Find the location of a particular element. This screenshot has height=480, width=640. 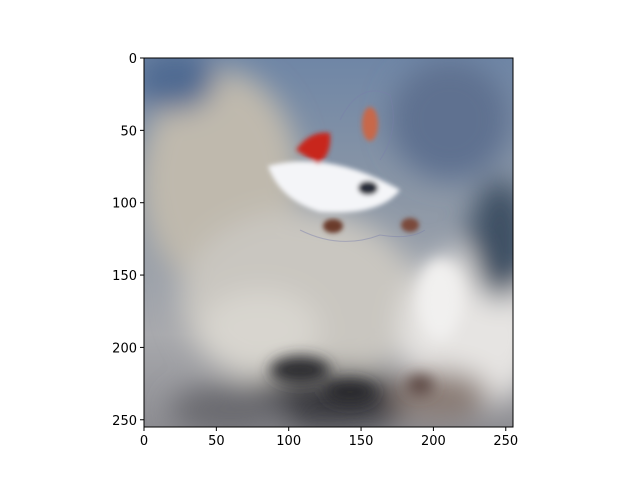

x-tick-label: 50 is located at coordinates (216, 441).